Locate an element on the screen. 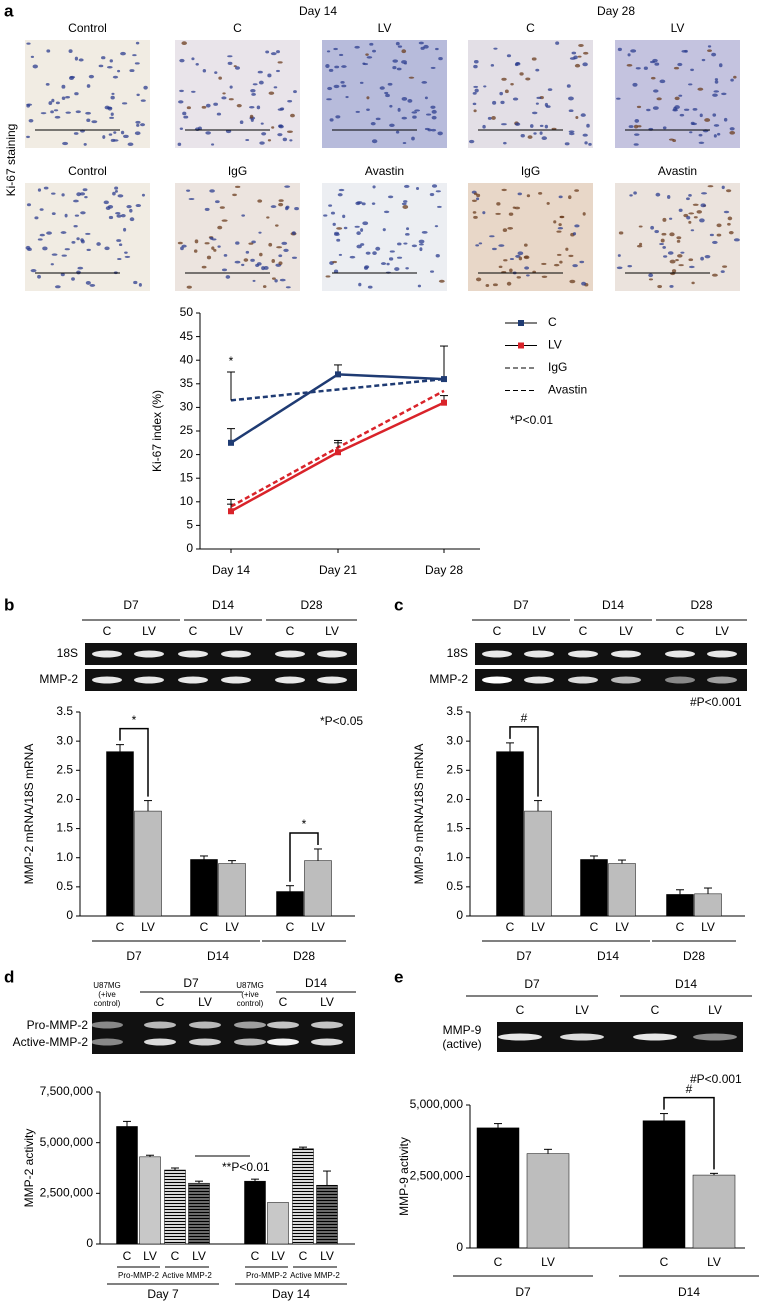  series-line is located at coordinates (337, 448).